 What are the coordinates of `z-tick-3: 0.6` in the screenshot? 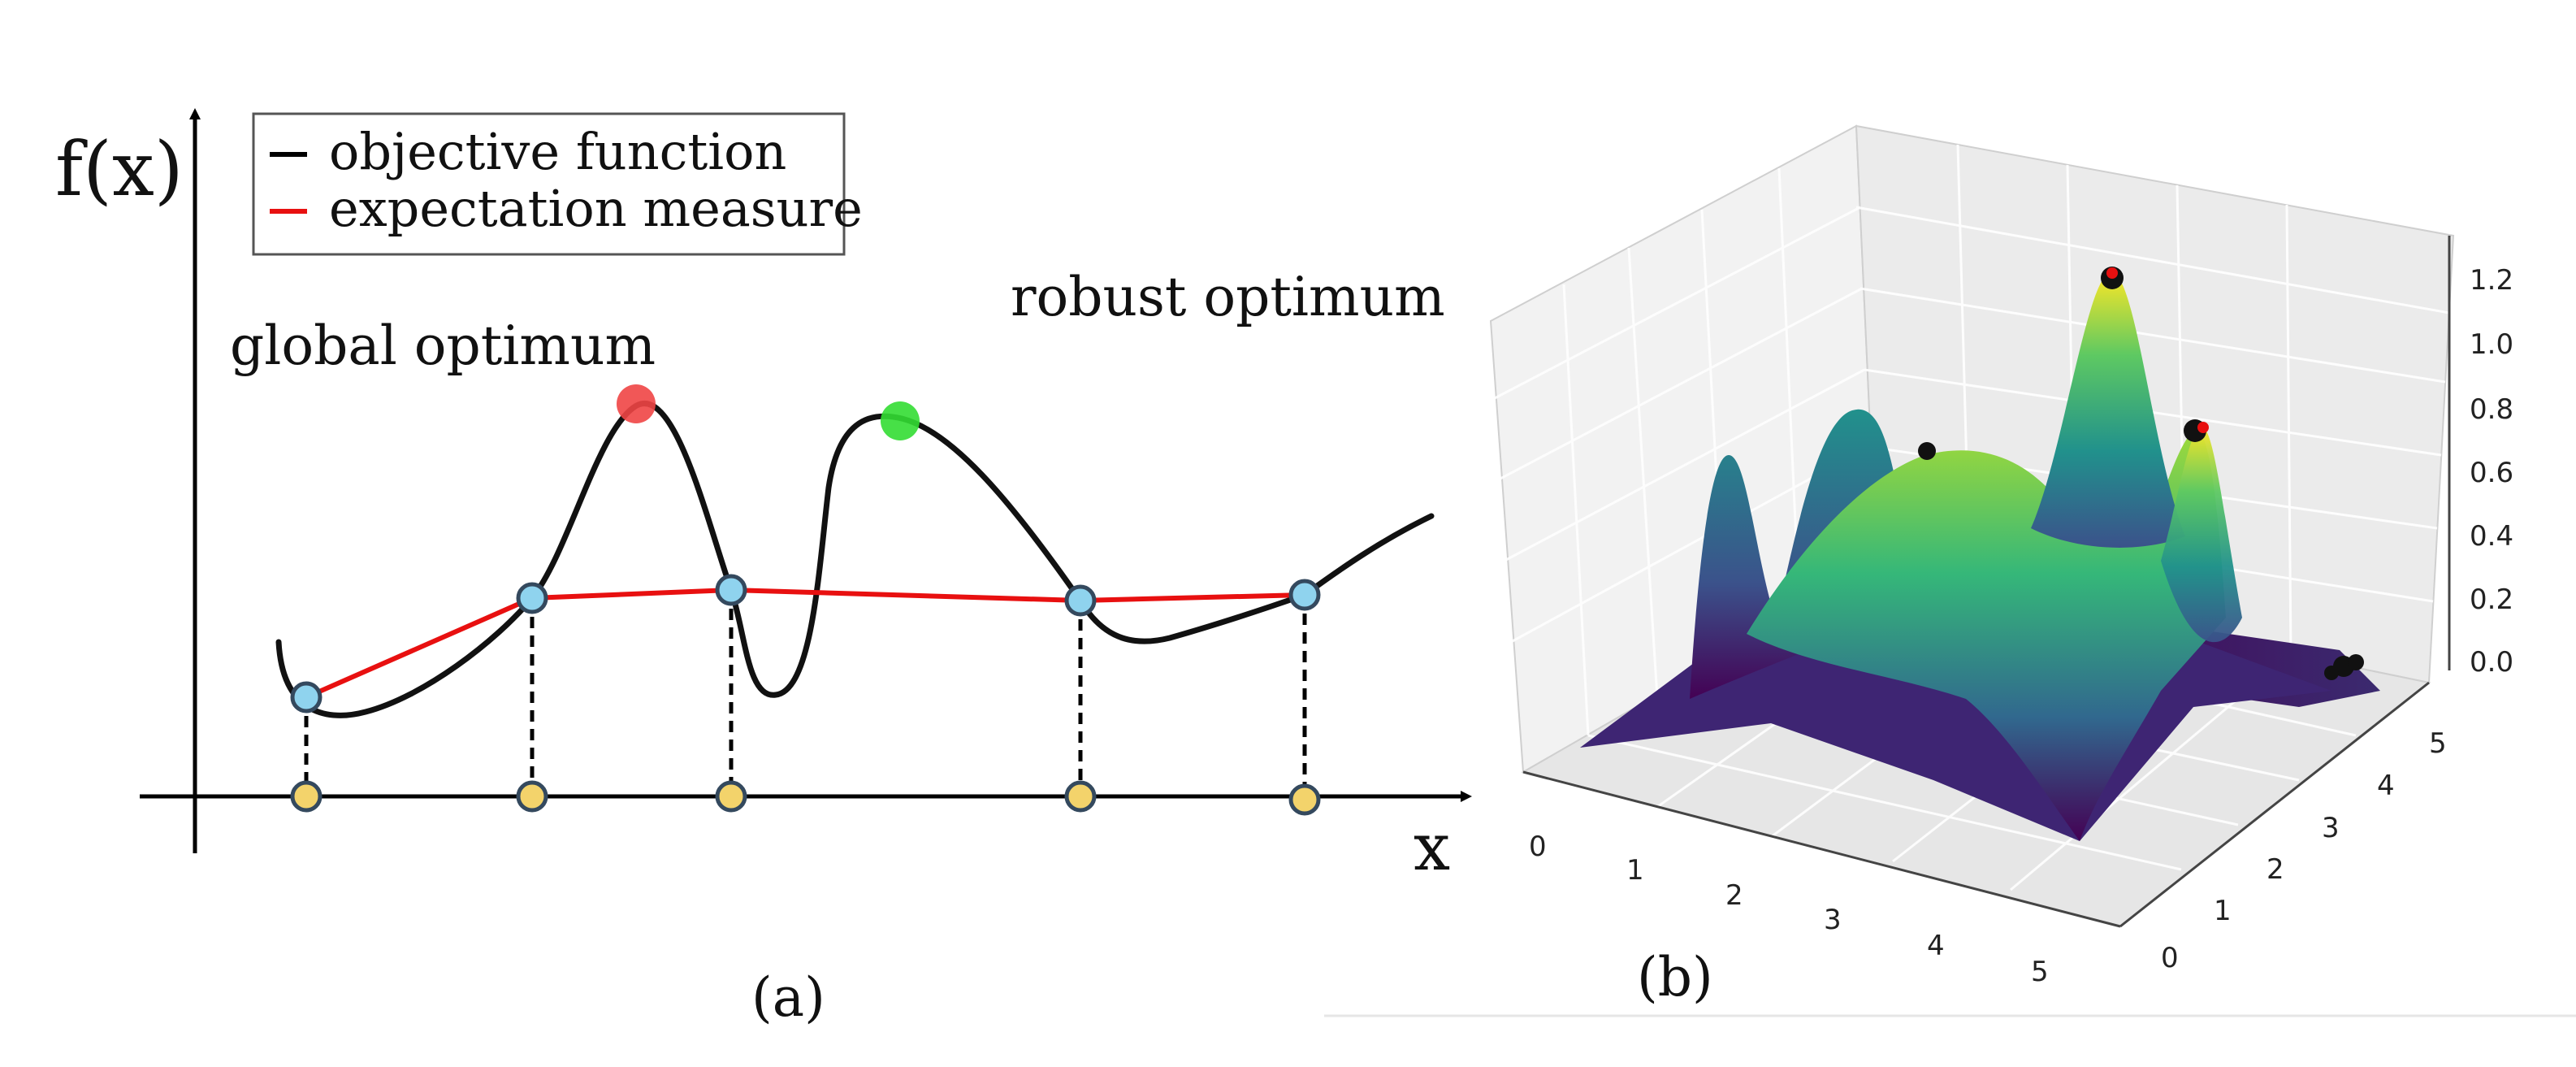 It's located at (2491, 473).